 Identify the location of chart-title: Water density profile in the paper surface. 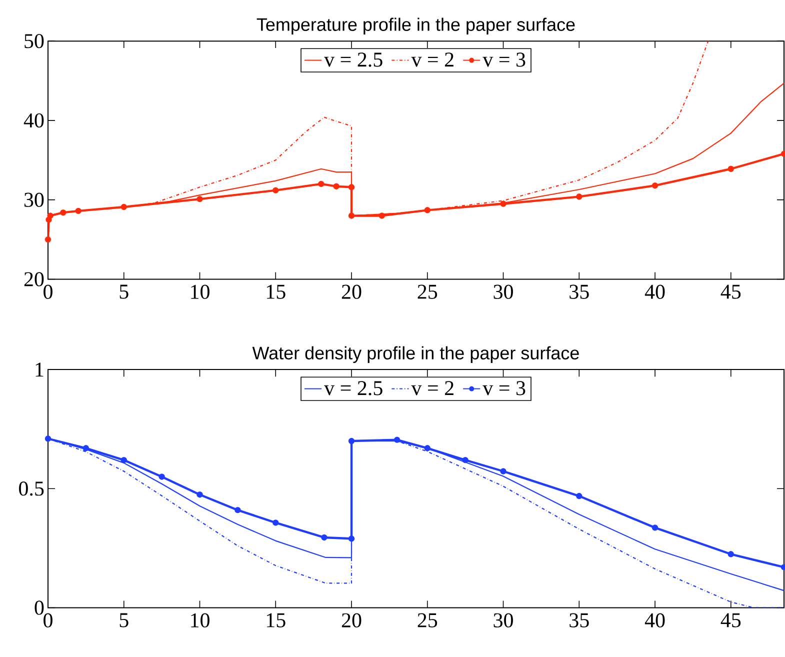
(415, 355).